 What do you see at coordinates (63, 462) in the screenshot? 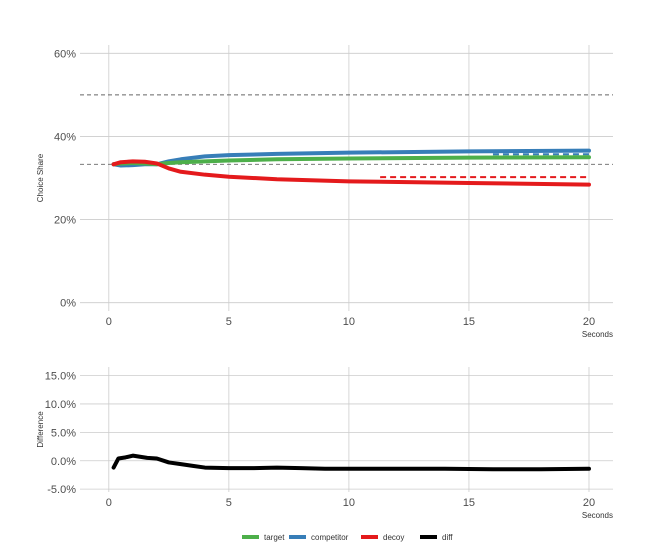
I see `y-tick-label: 0.0%` at bounding box center [63, 462].